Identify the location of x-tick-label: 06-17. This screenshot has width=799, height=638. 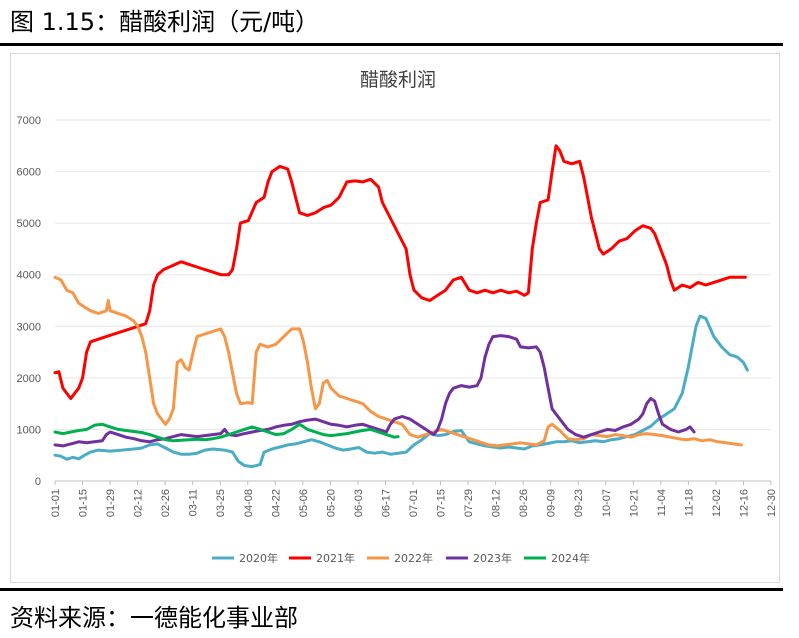
(386, 503).